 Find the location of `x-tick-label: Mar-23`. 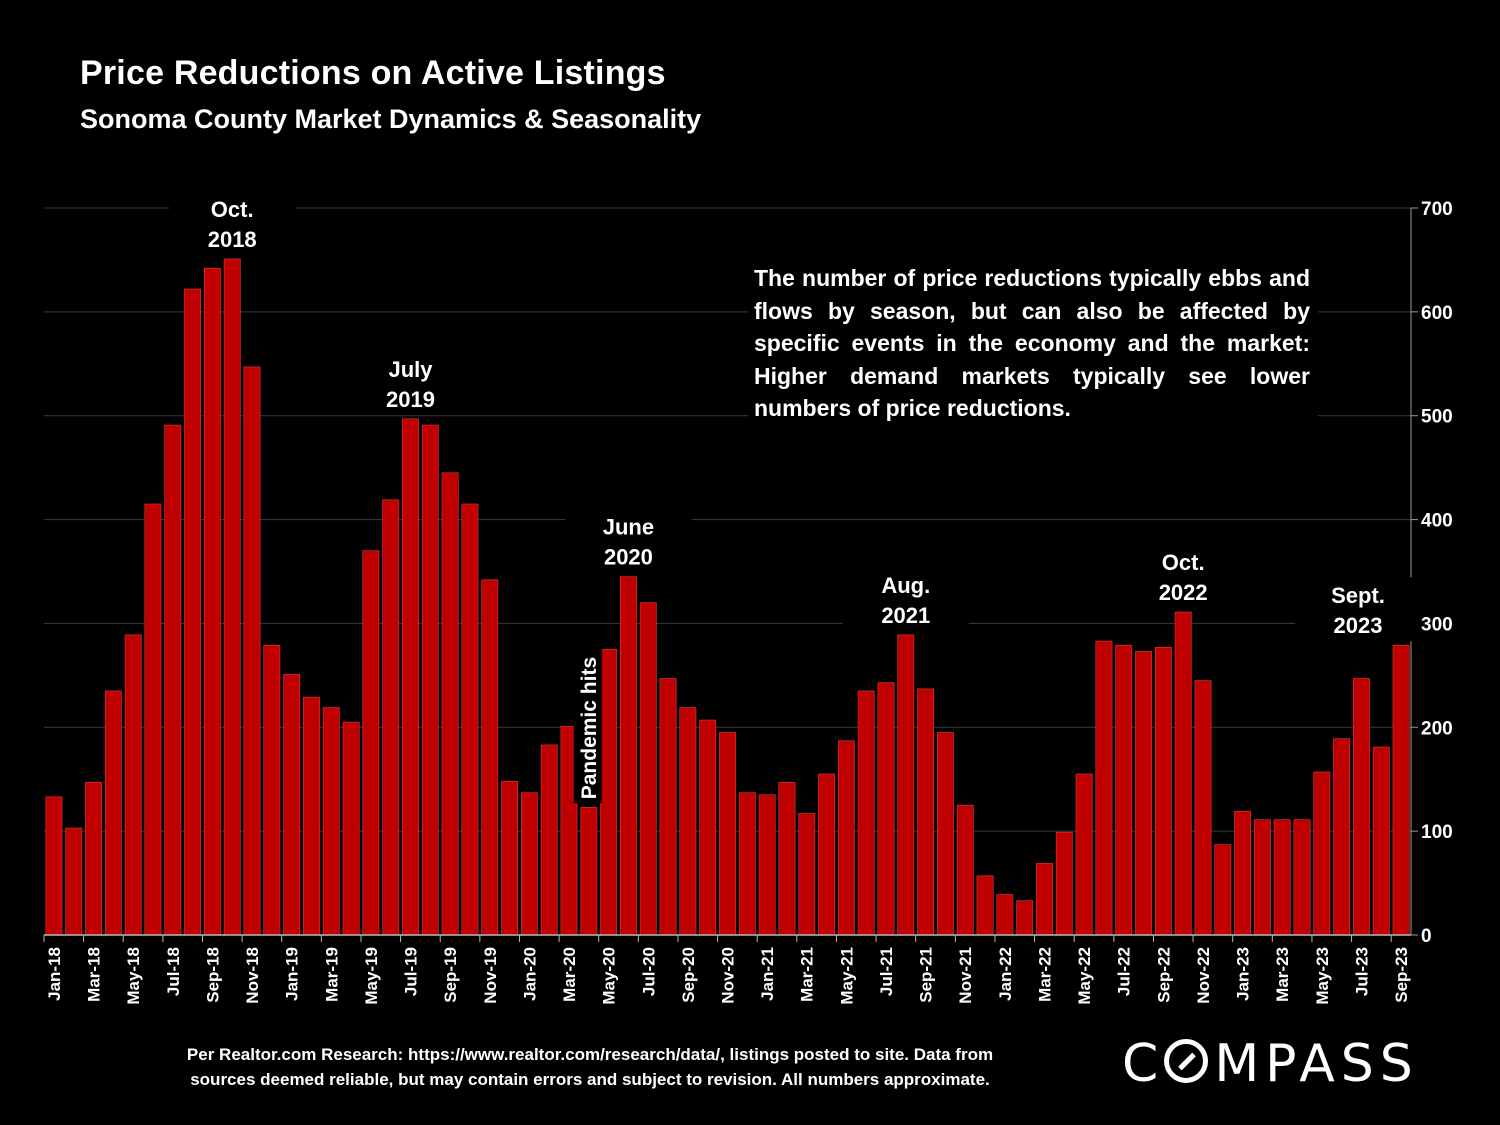

x-tick-label: Mar-23 is located at coordinates (1282, 974).